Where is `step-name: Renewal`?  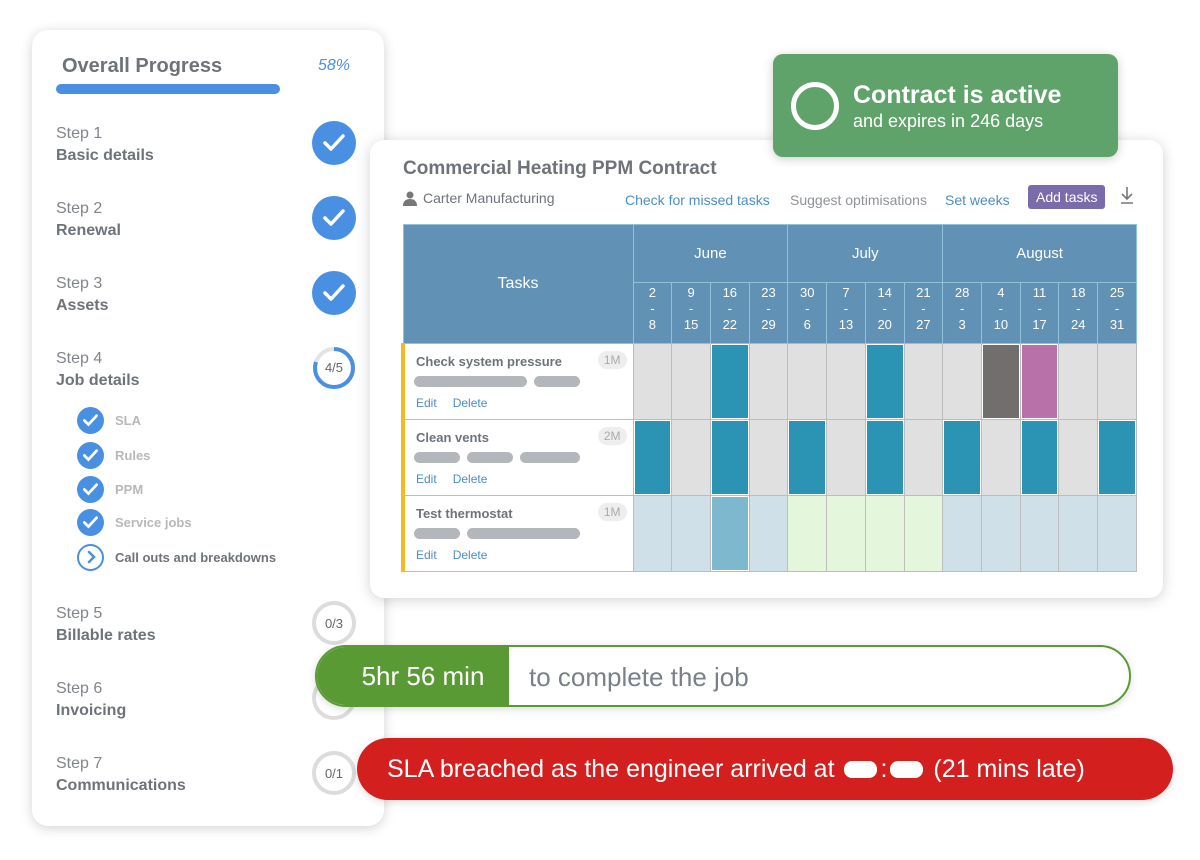
step-name: Renewal is located at coordinates (88, 230).